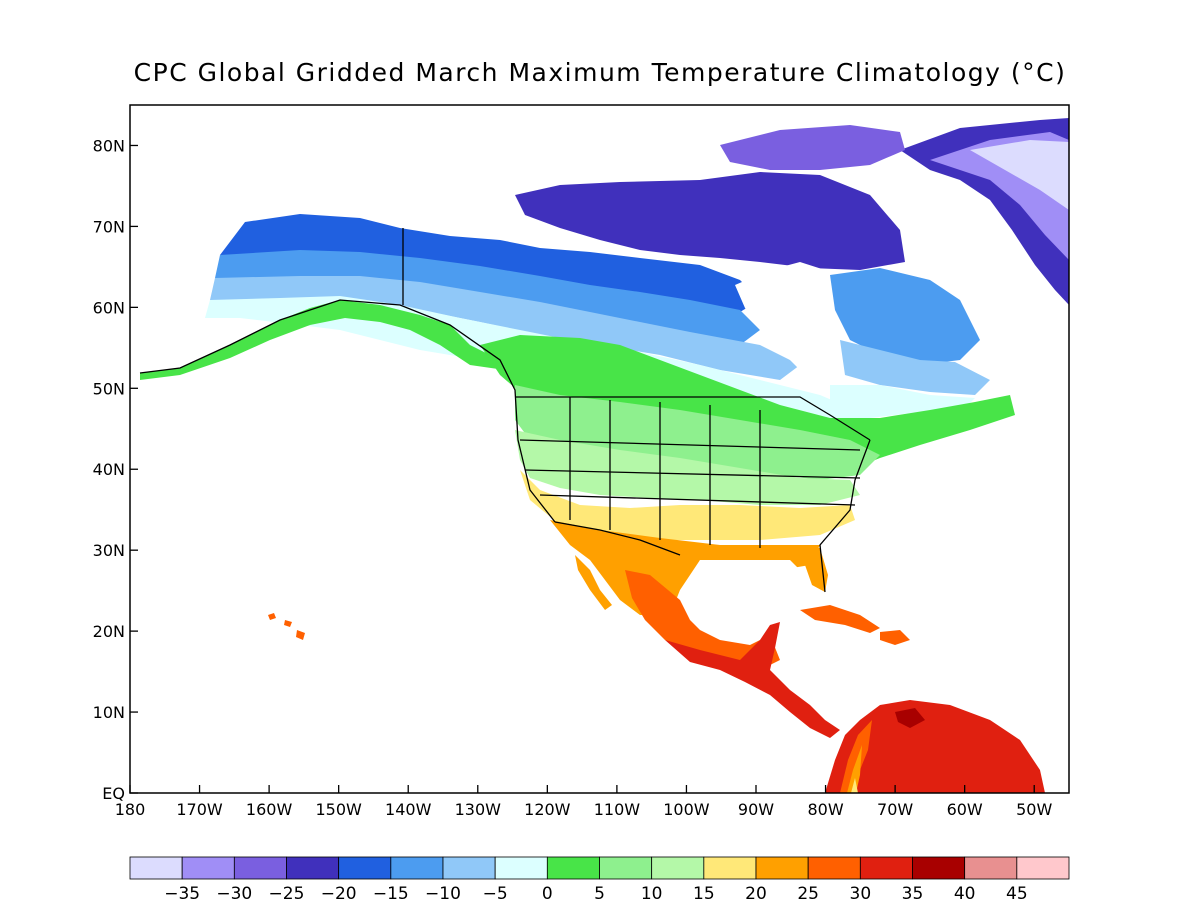  I want to click on lon-tick-label: 60W, so click(965, 809).